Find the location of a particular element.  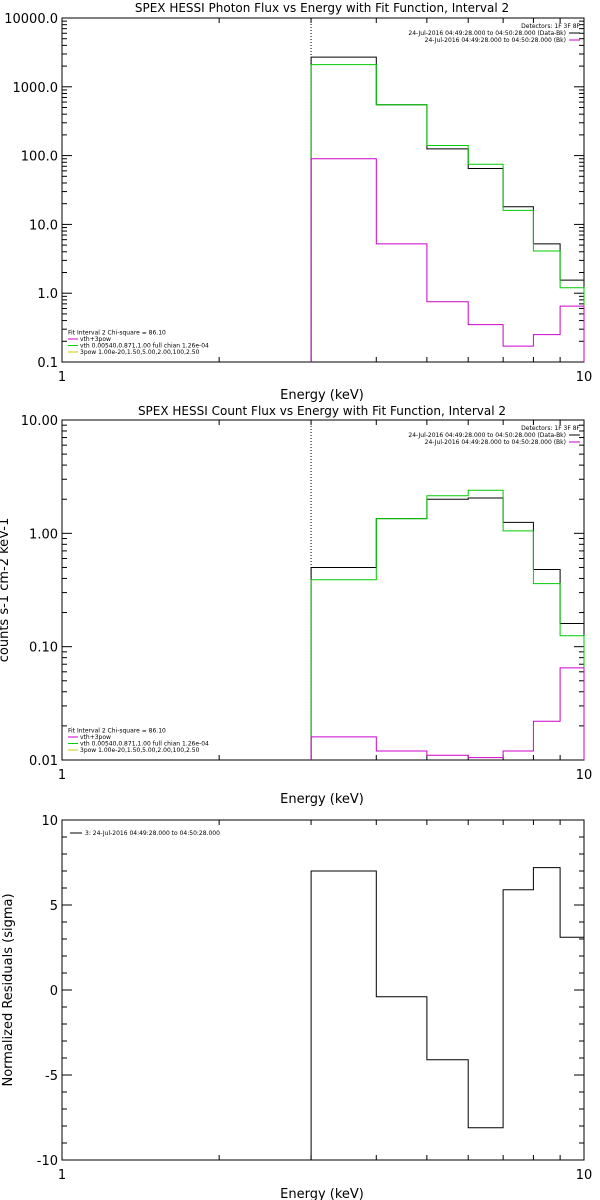

count-flux-legend-heading: Detectors: 1F 3F 8F is located at coordinates (550, 428).